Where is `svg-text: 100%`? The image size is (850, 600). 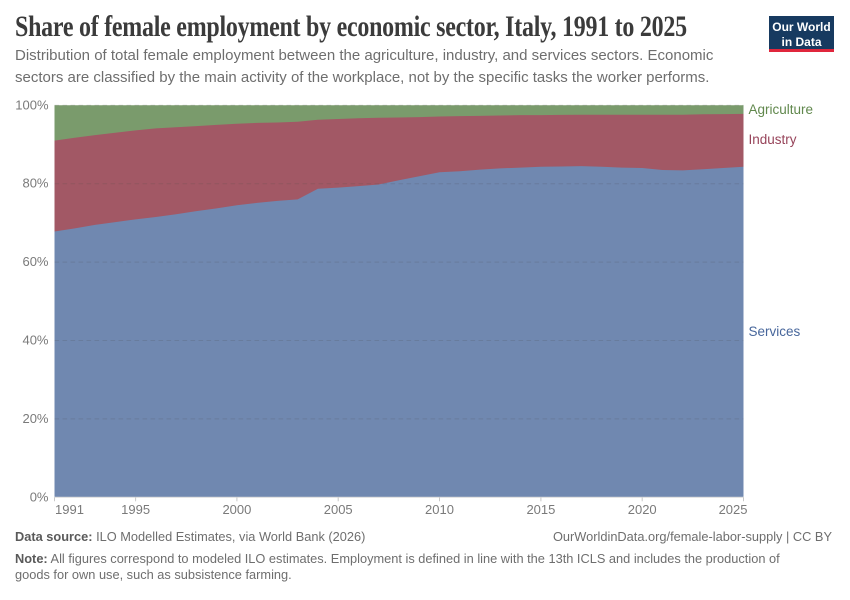
svg-text: 100% is located at coordinates (32, 104).